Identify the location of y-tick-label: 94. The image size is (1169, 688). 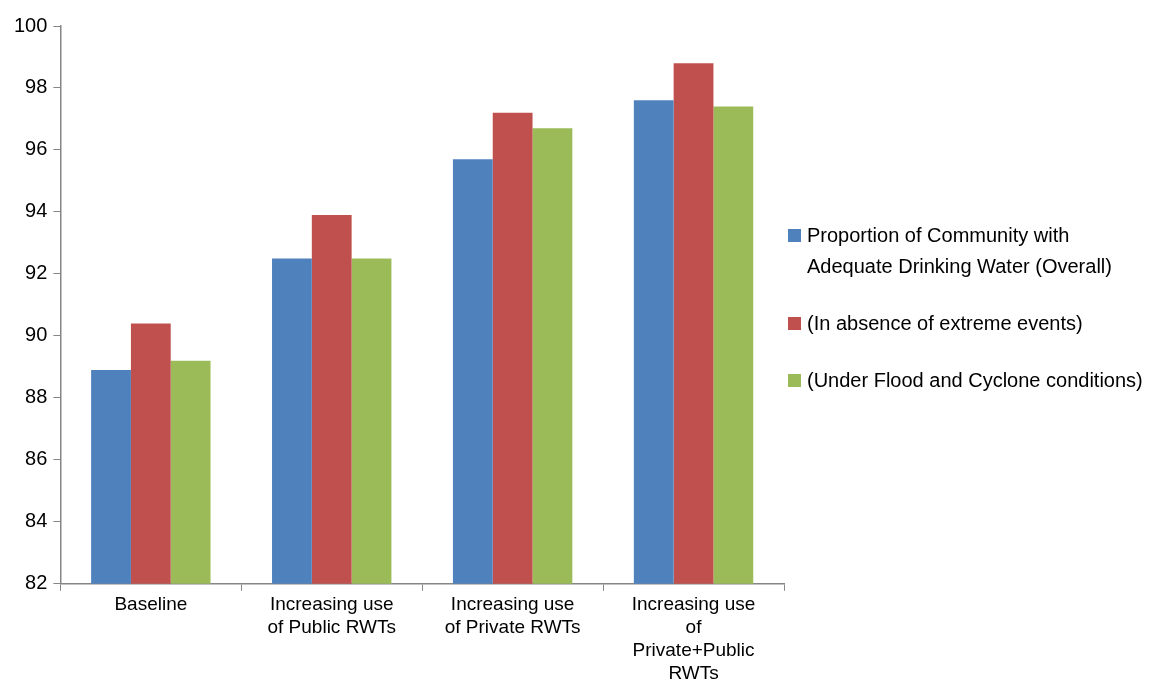
(36, 210).